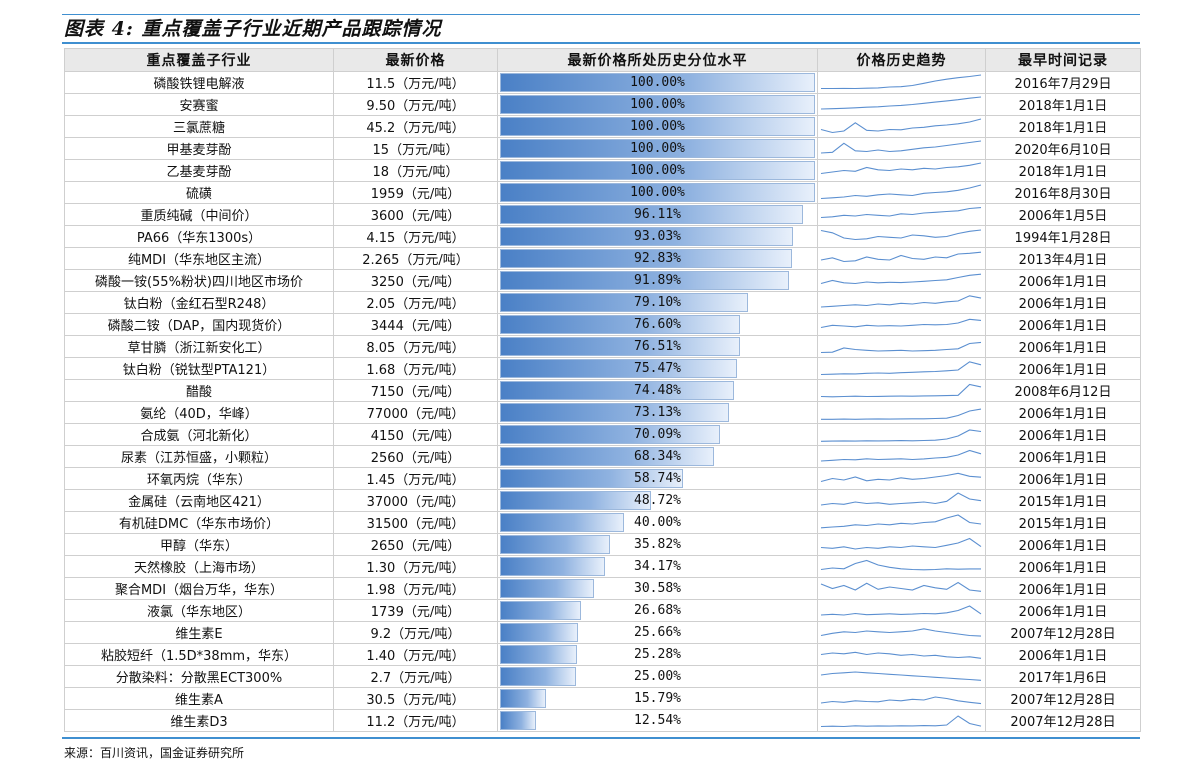 The height and width of the screenshot is (777, 1191). I want to click on table-row: 合成氨（河北新化） 4150（元/吨） 70.09% 2006年1月1日, so click(602, 434).